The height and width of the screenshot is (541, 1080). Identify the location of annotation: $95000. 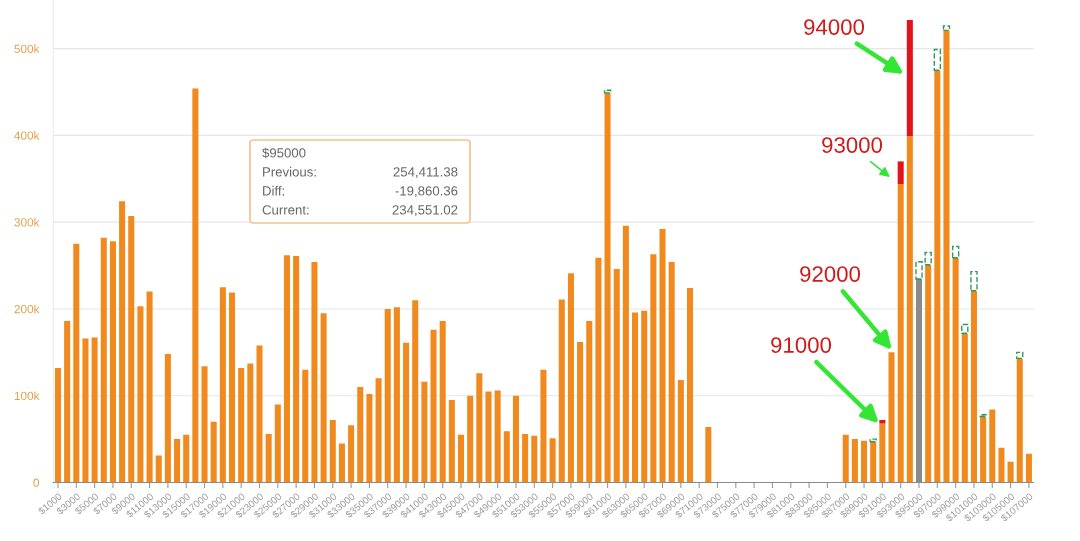
(284, 153).